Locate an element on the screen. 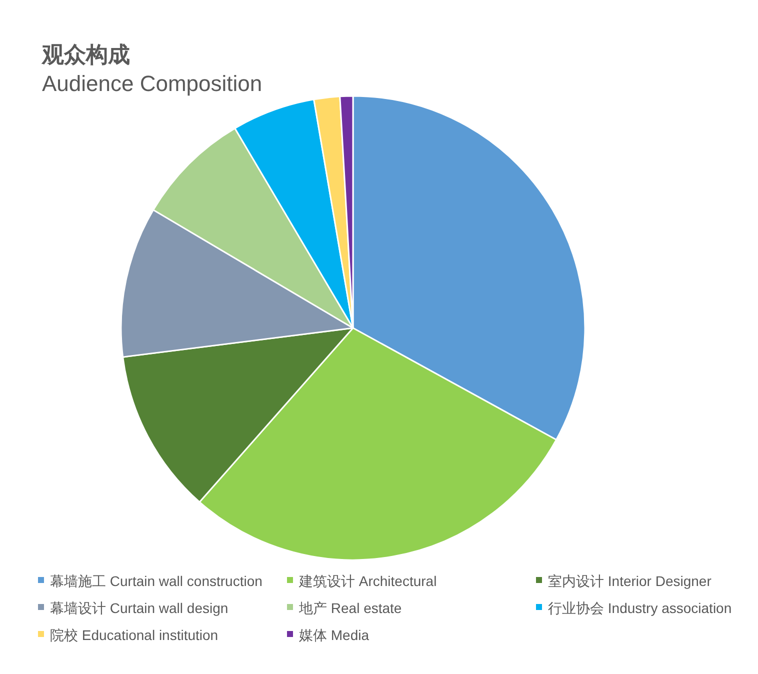 Image resolution: width=758 pixels, height=674 pixels. title: 观众构成 is located at coordinates (86, 55).